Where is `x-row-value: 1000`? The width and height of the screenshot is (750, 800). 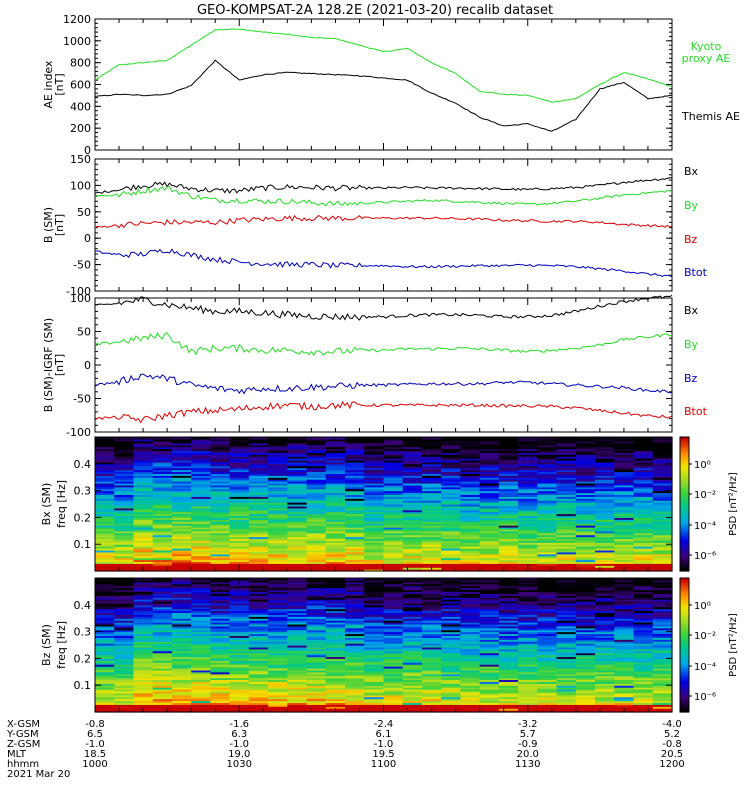 x-row-value: 1000 is located at coordinates (94, 764).